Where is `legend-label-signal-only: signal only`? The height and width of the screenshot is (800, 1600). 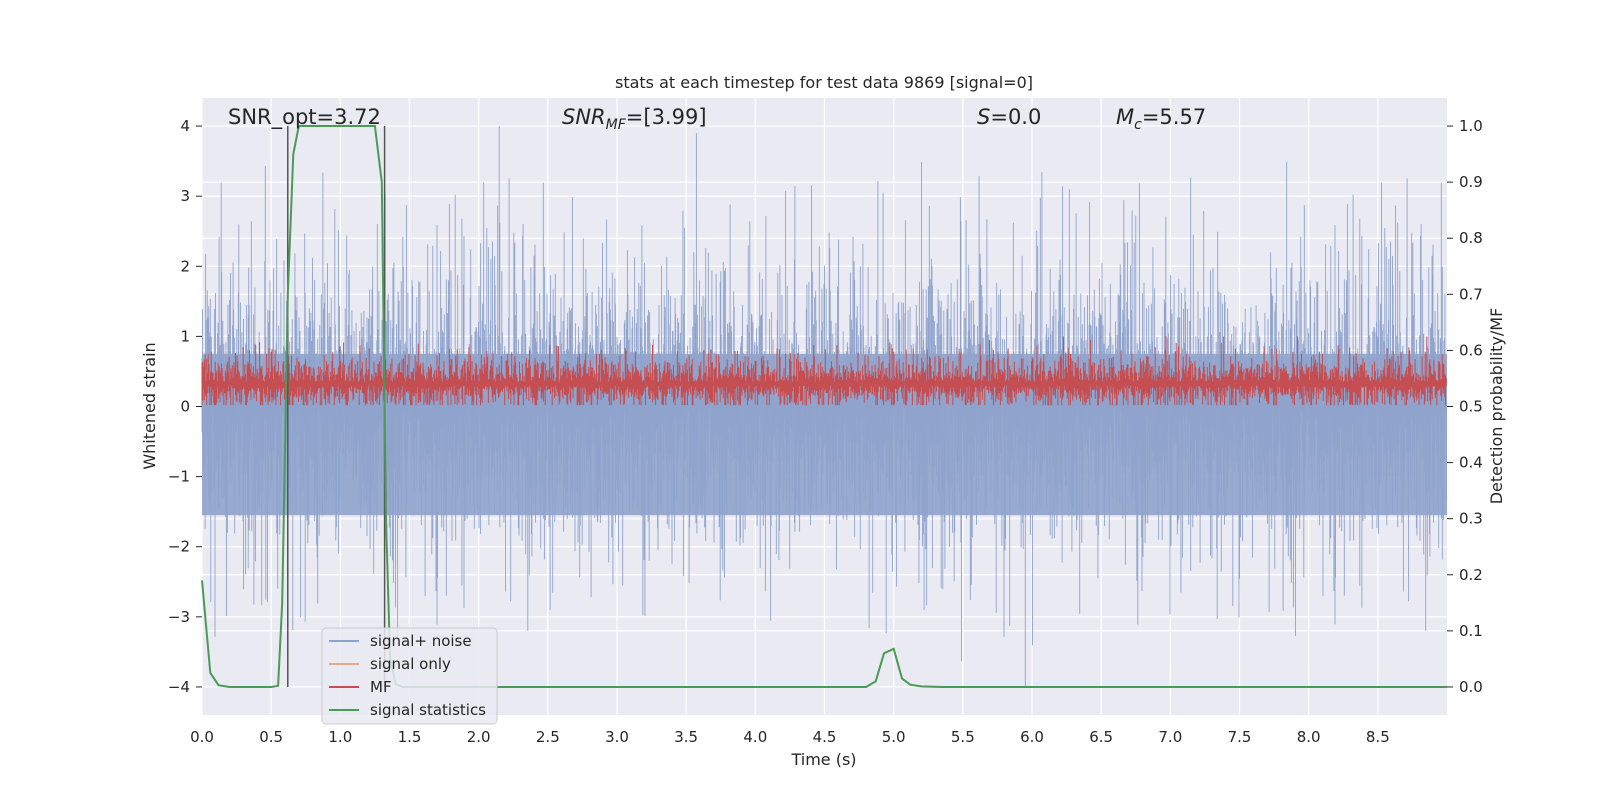
legend-label-signal-only: signal only is located at coordinates (410, 664).